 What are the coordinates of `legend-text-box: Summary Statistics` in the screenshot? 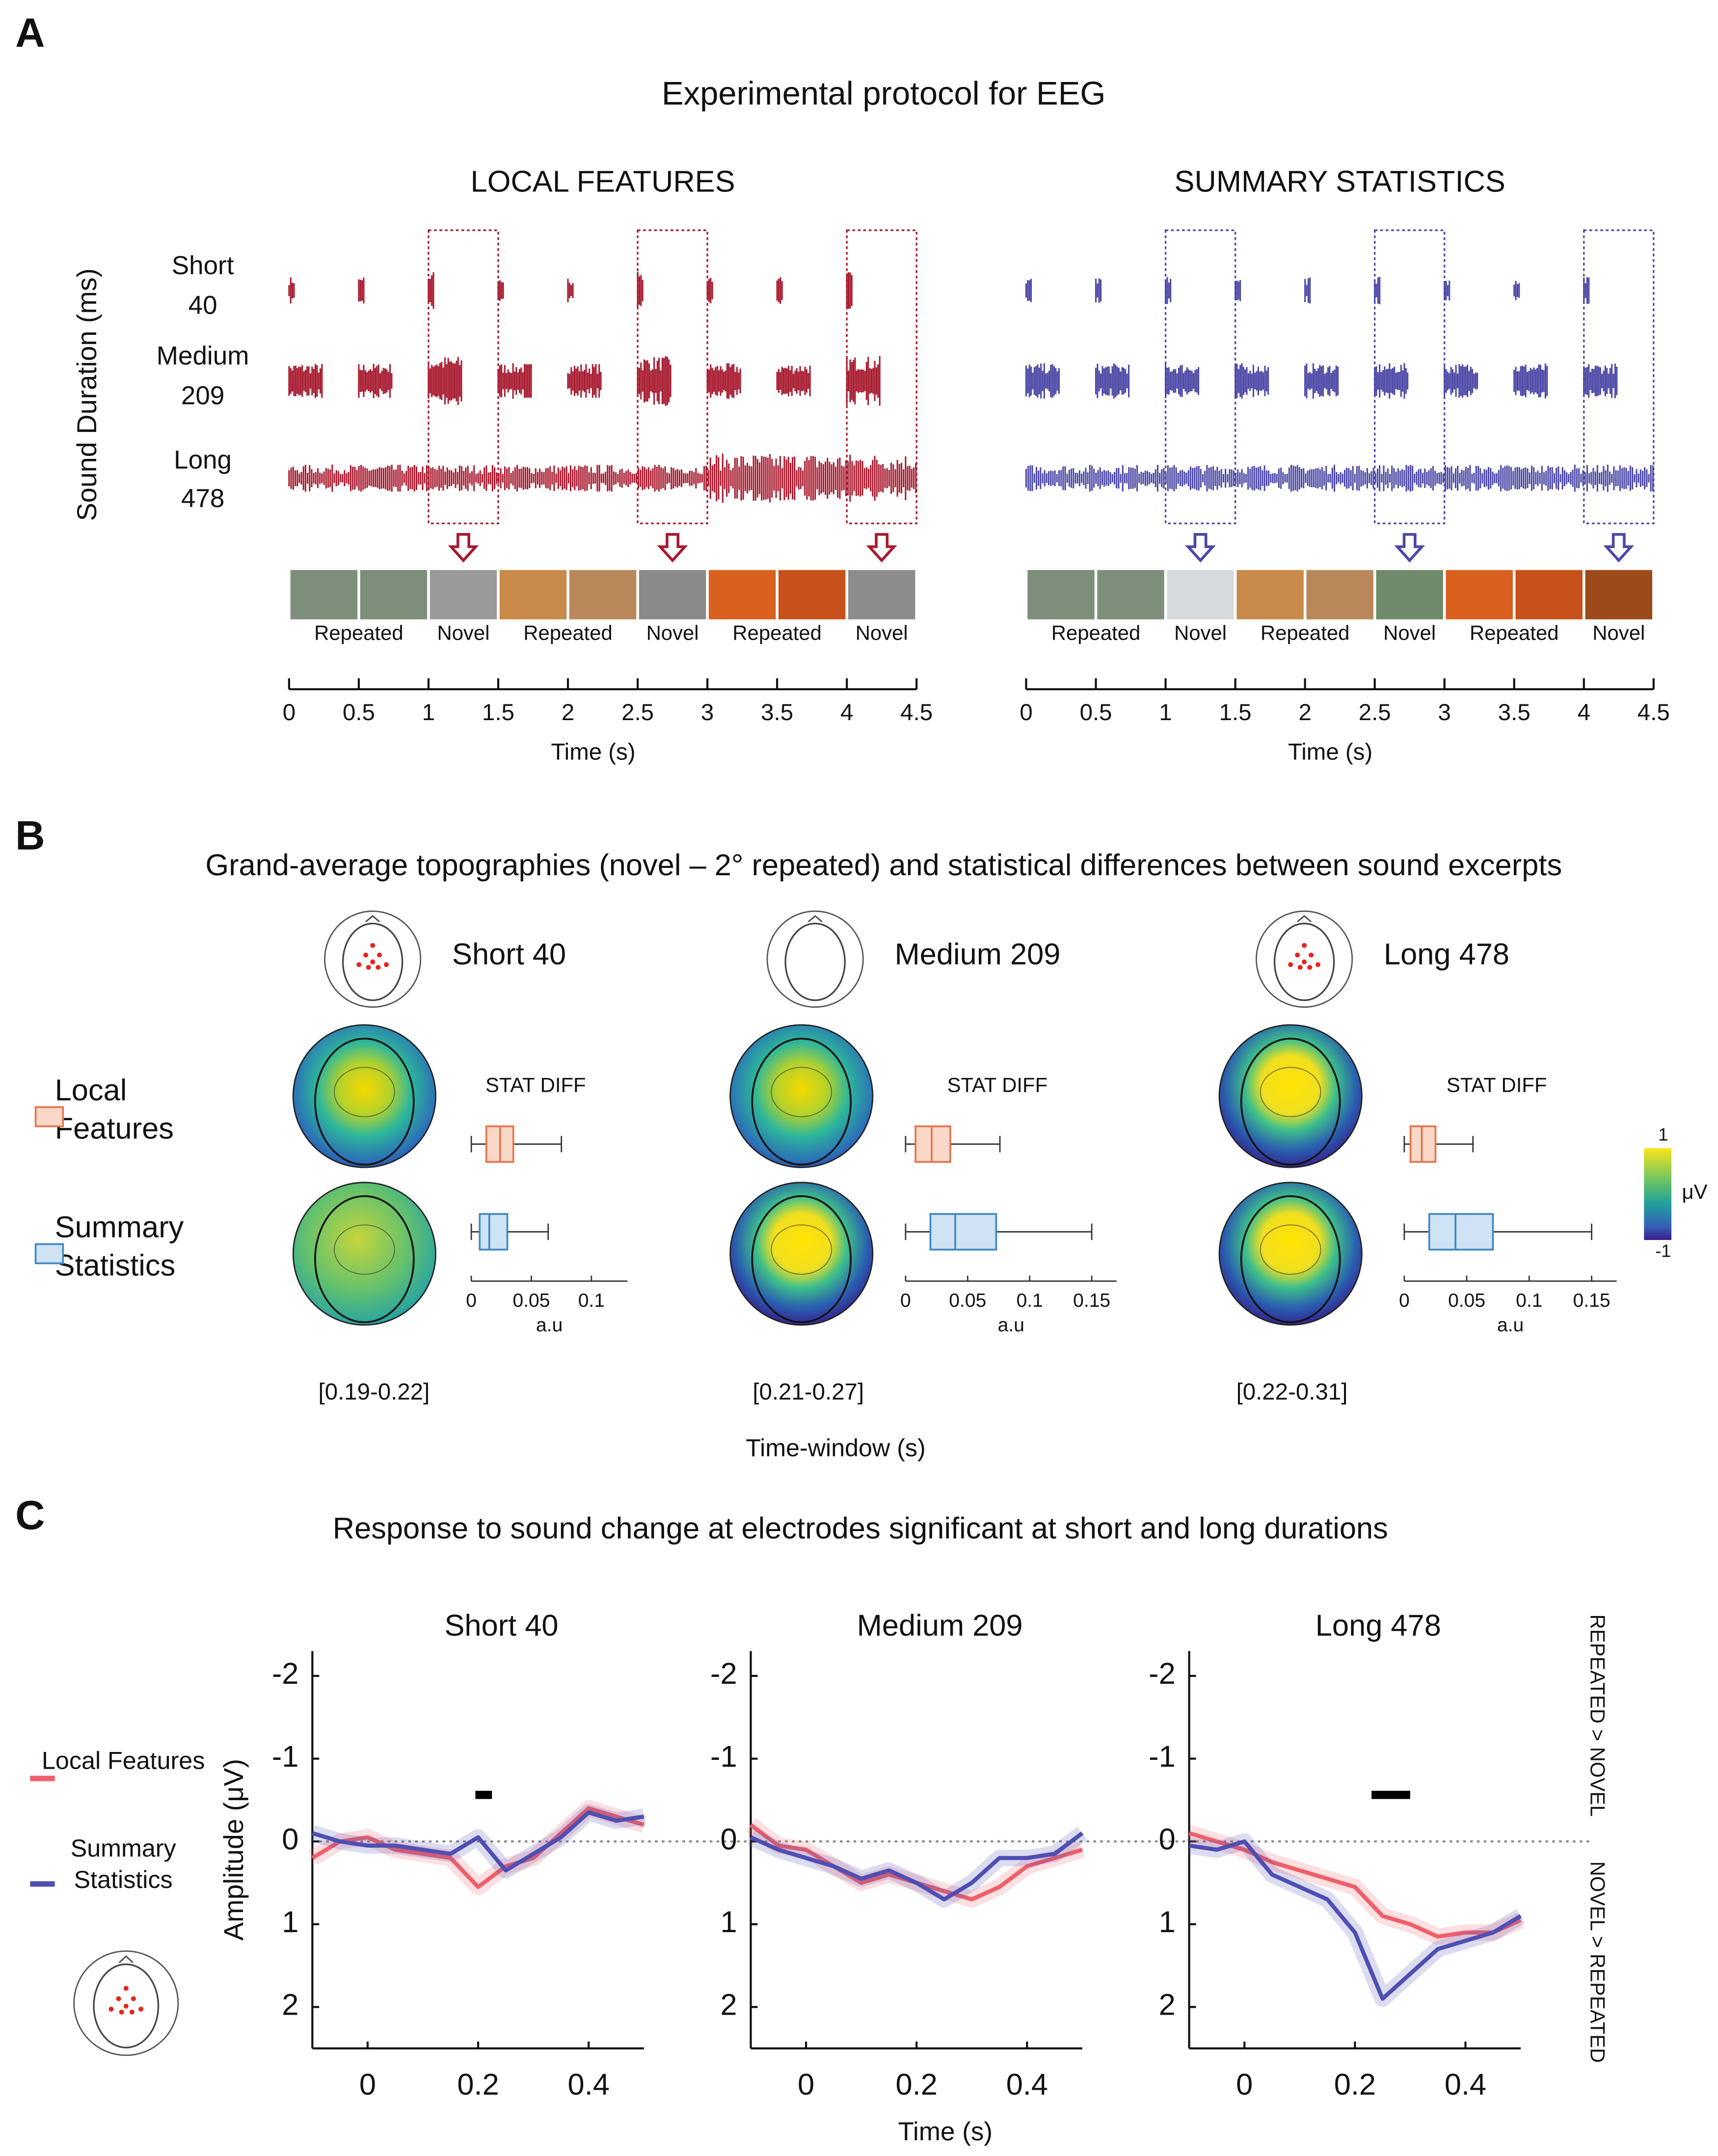 It's located at (123, 1864).